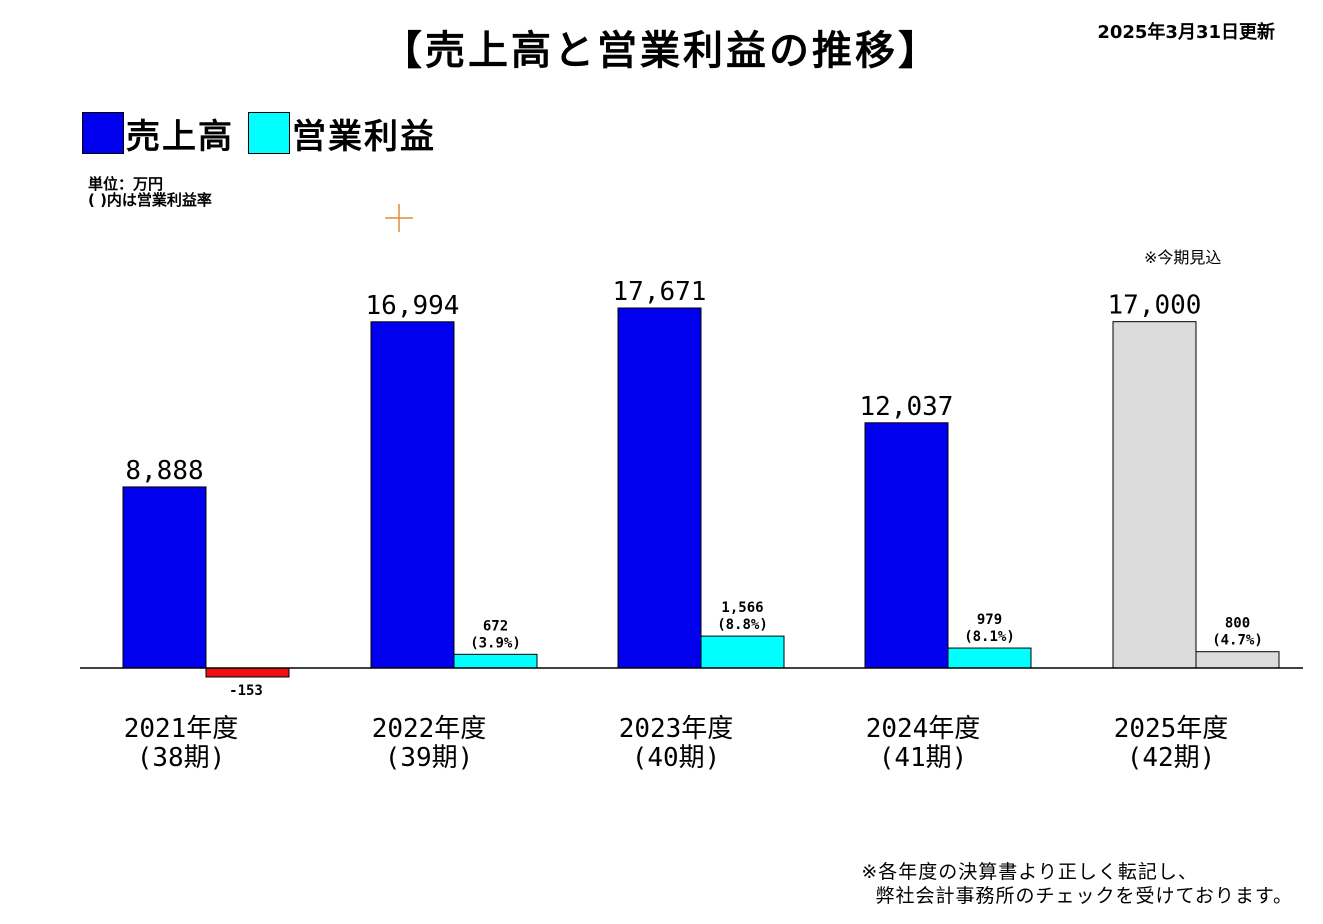 This screenshot has height=924, width=1323. What do you see at coordinates (1237, 641) in the screenshot?
I see `profit-margin-label: (4.7%)` at bounding box center [1237, 641].